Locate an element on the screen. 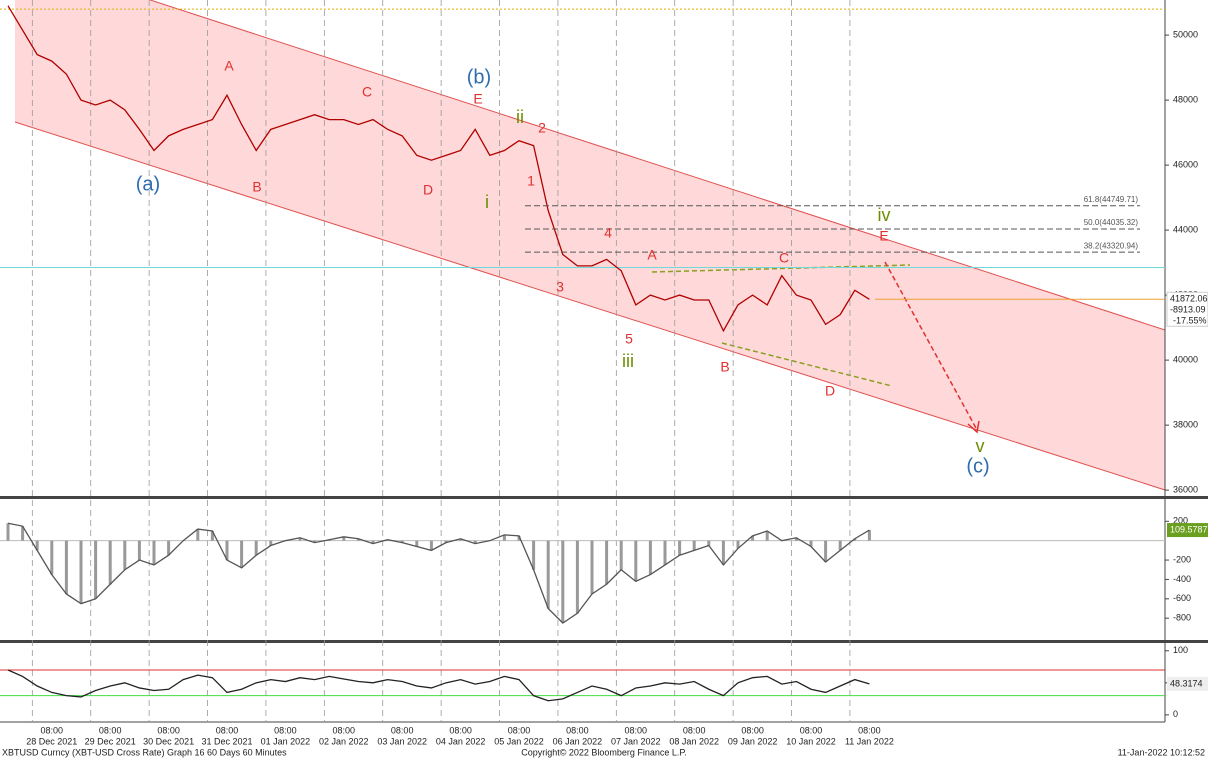 This screenshot has height=764, width=1208. wave-label: (c) is located at coordinates (977, 466).